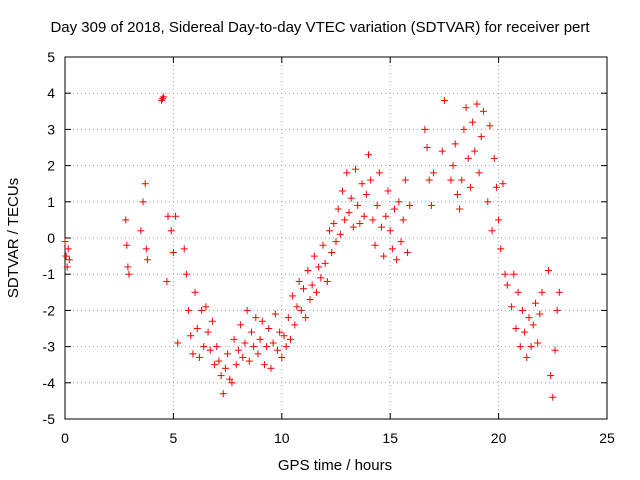 The width and height of the screenshot is (640, 480). Describe the element at coordinates (49, 310) in the screenshot. I see `y-tick-label: -2` at that location.